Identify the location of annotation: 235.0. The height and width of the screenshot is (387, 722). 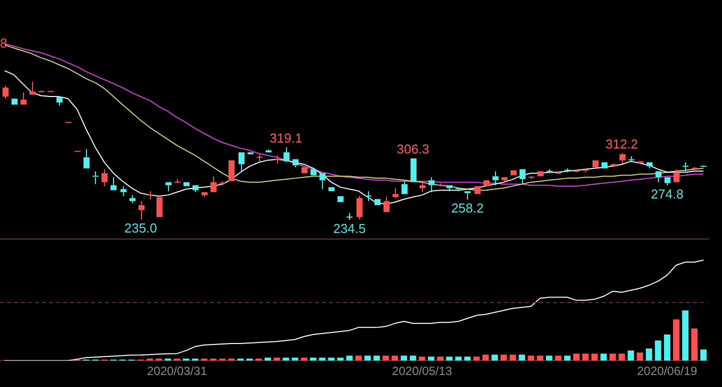
(140, 228).